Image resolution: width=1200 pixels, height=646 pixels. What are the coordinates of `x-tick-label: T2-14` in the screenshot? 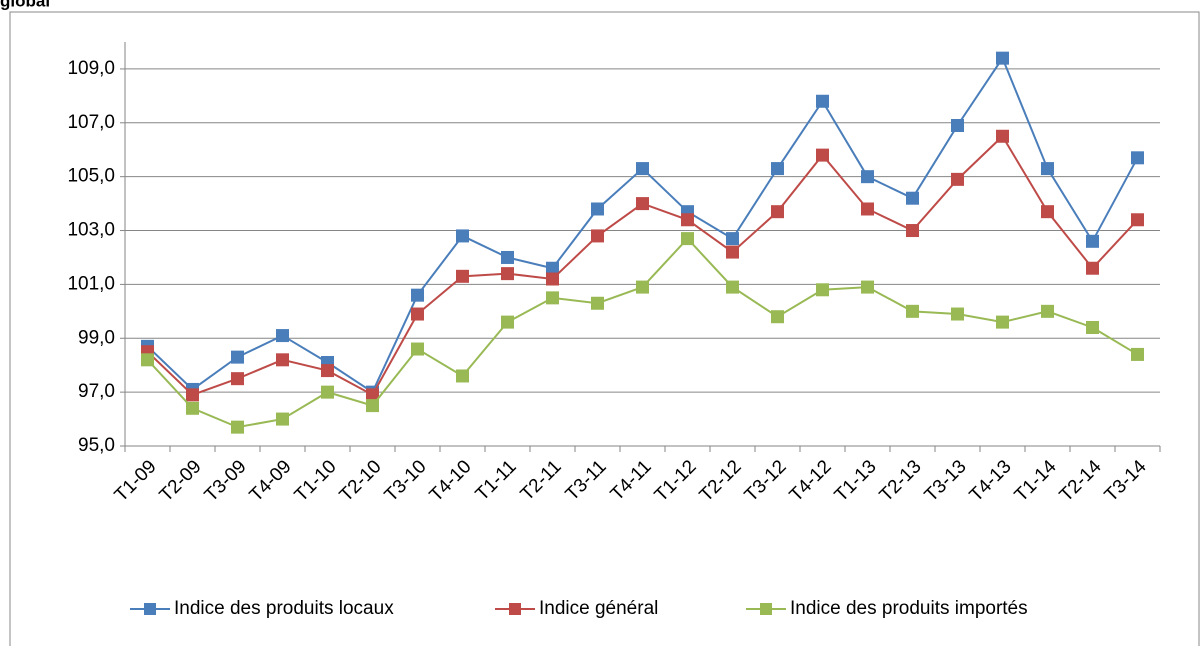 It's located at (1081, 481).